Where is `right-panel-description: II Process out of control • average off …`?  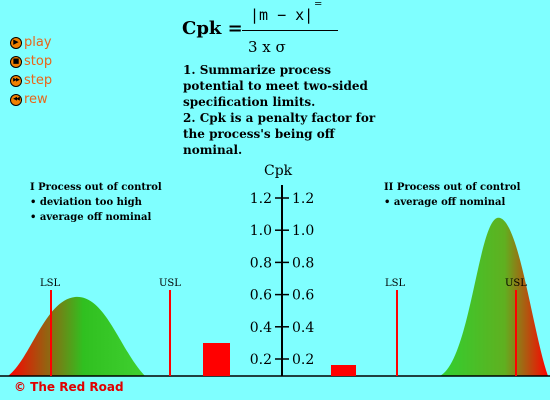 right-panel-description: II Process out of control • average off … is located at coordinates (452, 195).